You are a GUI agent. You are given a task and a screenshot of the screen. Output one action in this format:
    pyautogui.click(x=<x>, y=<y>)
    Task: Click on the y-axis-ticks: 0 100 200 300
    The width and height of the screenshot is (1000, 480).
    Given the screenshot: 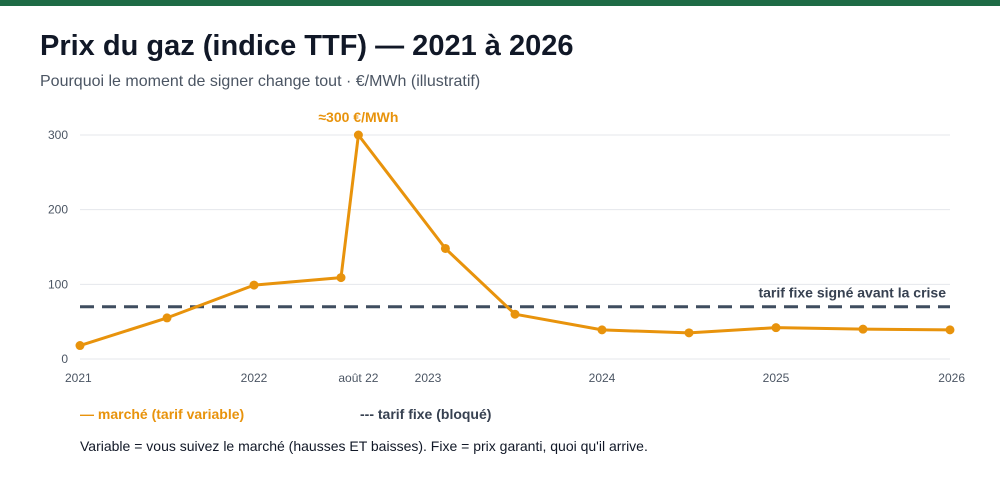 What is the action you would take?
    pyautogui.click(x=58, y=247)
    